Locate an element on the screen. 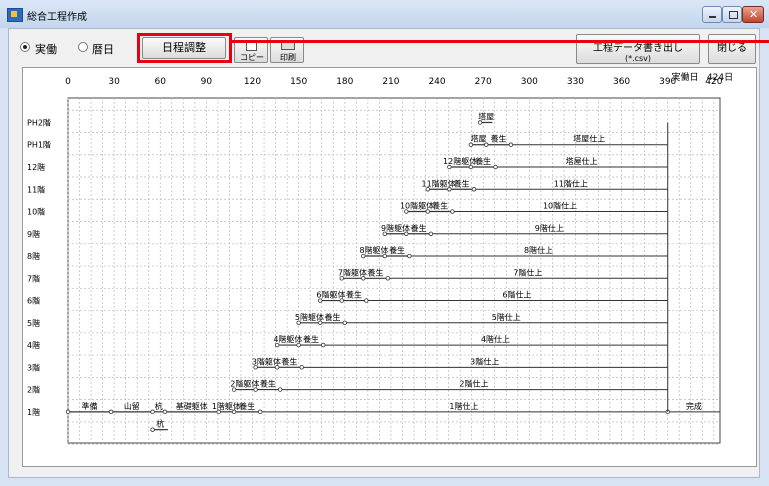 Image resolution: width=769 pixels, height=486 pixels. x-tick-label: 90 is located at coordinates (207, 82).